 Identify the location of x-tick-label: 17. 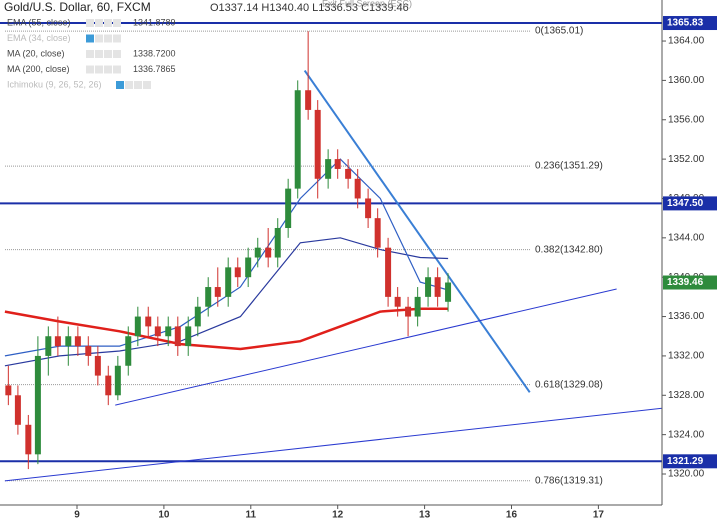
(599, 515).